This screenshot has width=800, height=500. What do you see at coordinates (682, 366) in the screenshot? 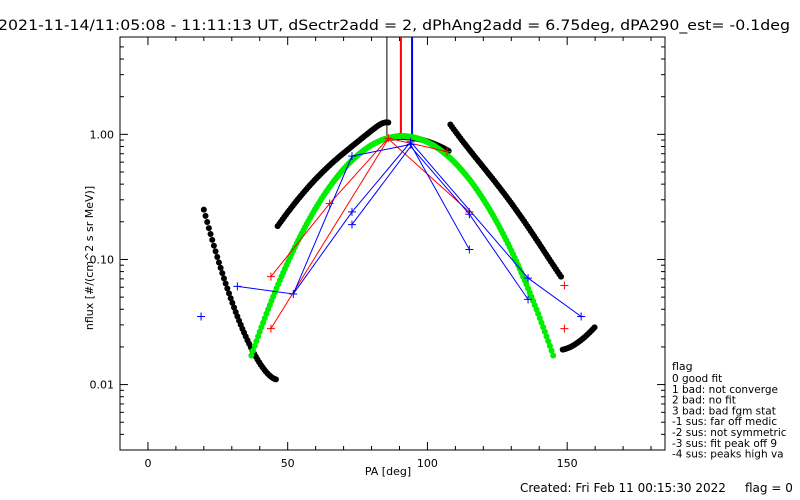
I see `legend-title: flag` at bounding box center [682, 366].